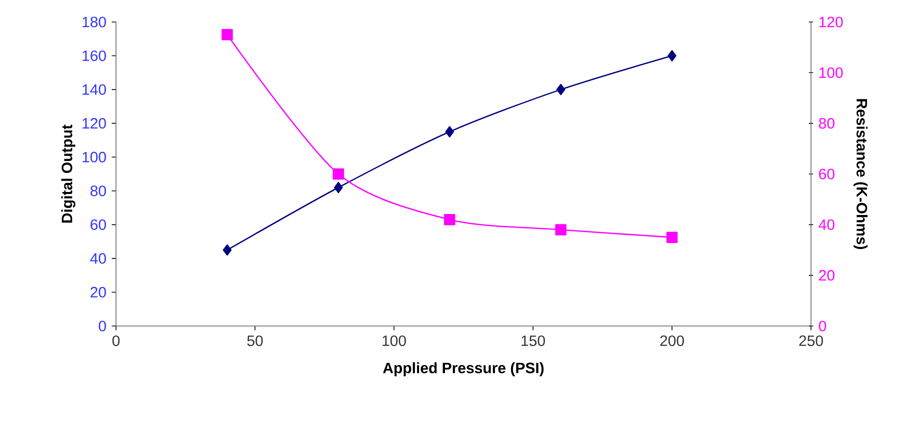 The image size is (914, 431). Describe the element at coordinates (116, 340) in the screenshot. I see `x-tick-label: 0` at that location.